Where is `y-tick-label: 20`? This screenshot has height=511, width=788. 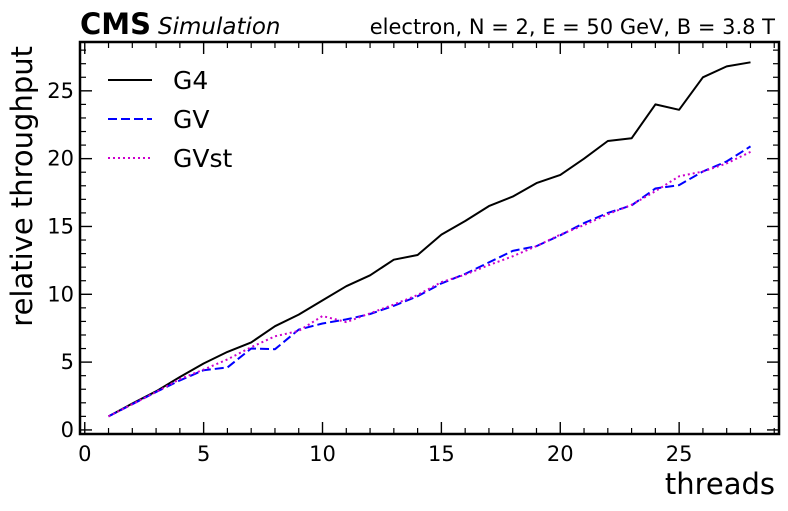
y-tick-label: 20 is located at coordinates (60, 159).